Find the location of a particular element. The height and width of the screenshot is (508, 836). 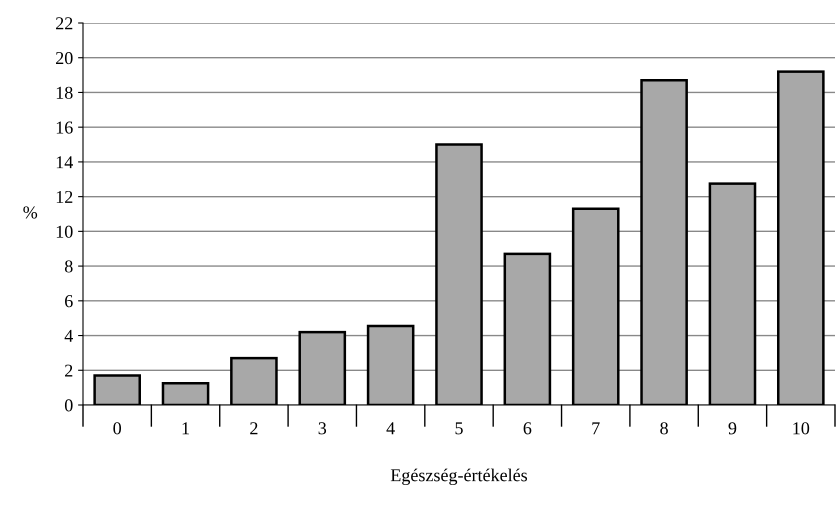

x-tick-label: 9 is located at coordinates (732, 428).